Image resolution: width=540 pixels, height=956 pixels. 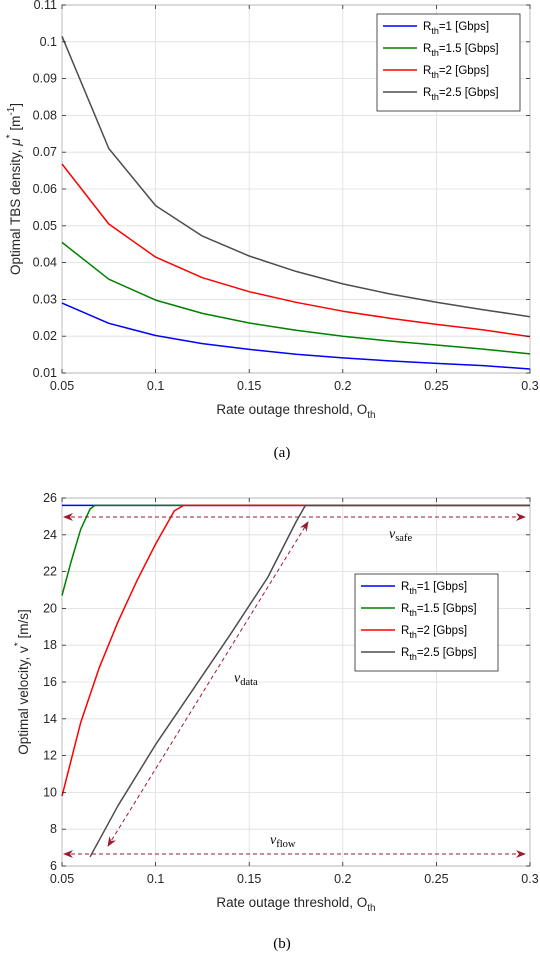 What do you see at coordinates (48, 42) in the screenshot?
I see `y-tick-label: 0.1` at bounding box center [48, 42].